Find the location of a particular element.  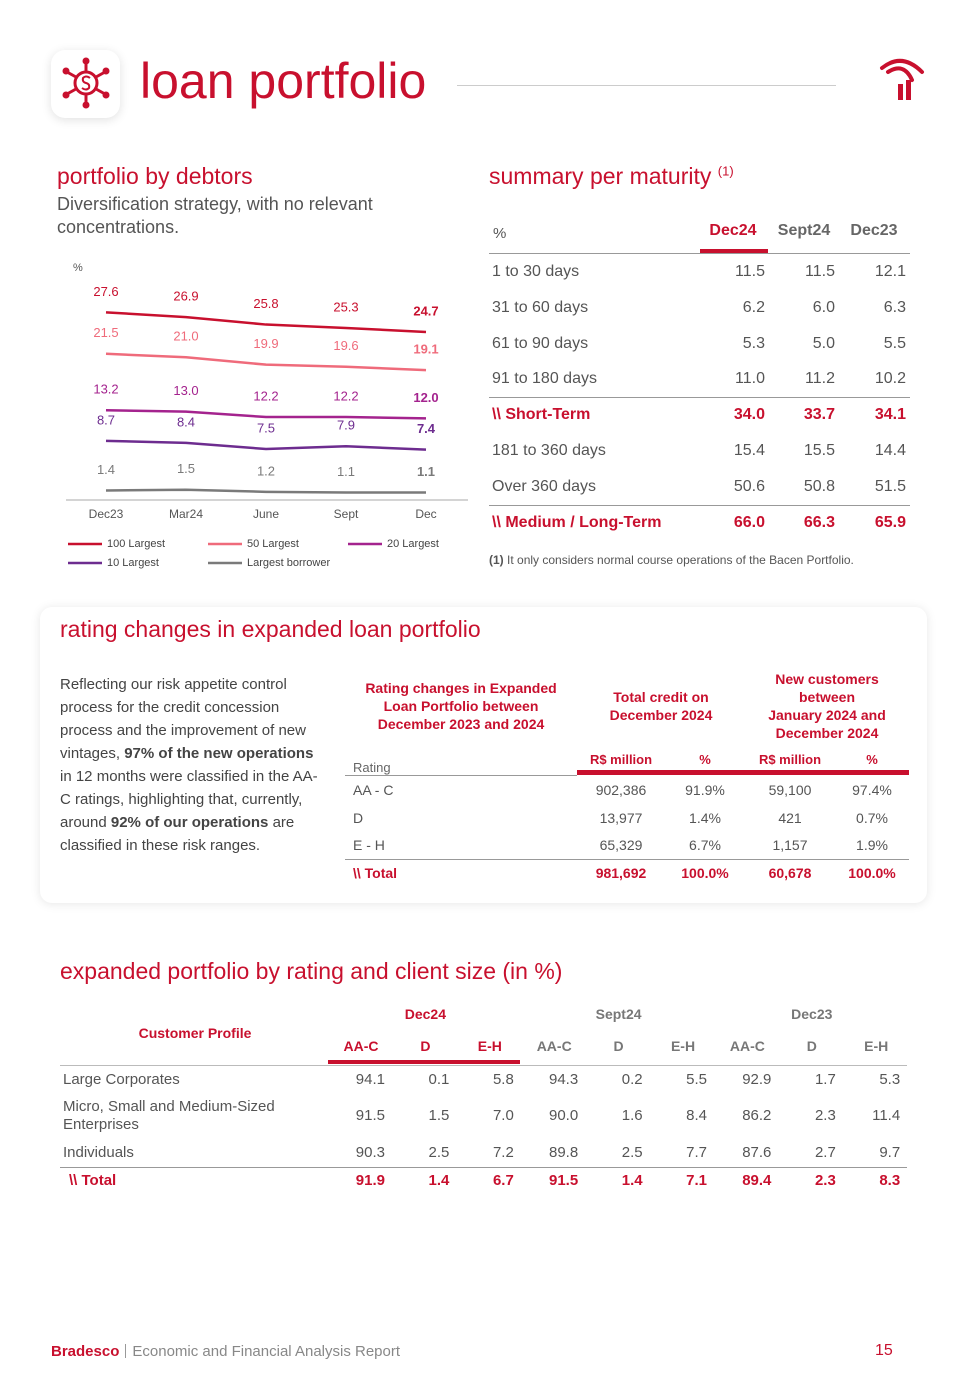

cell: 91.5 is located at coordinates (370, 1115).